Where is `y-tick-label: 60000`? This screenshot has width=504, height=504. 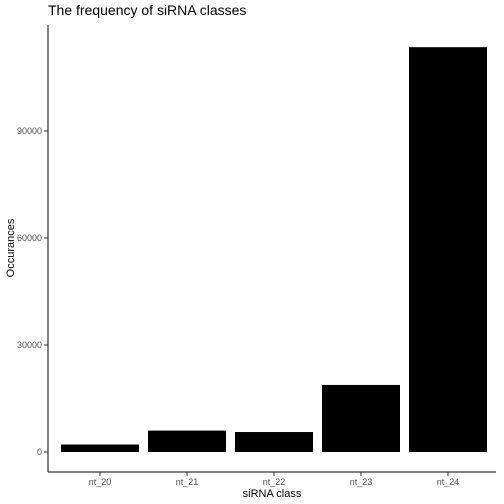 y-tick-label: 60000 is located at coordinates (29, 238).